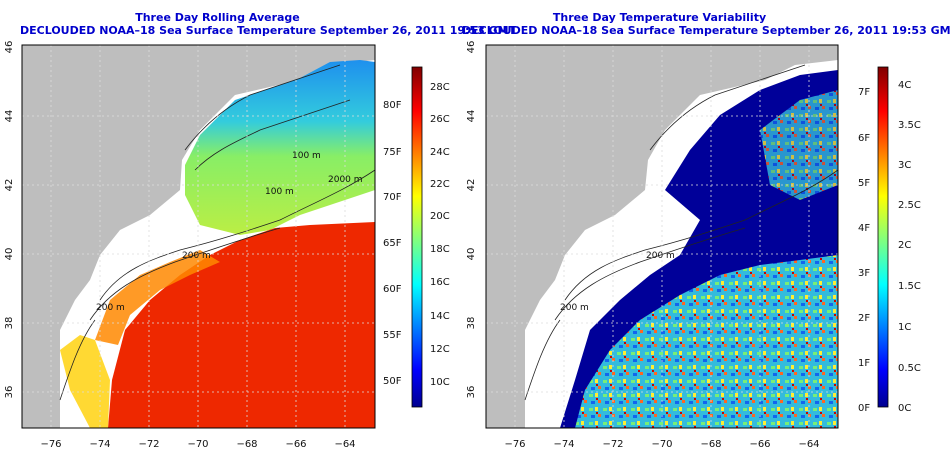 The width and height of the screenshot is (950, 475). What do you see at coordinates (9, 47) in the screenshot?
I see `left-lat-tick-46: 46` at bounding box center [9, 47].